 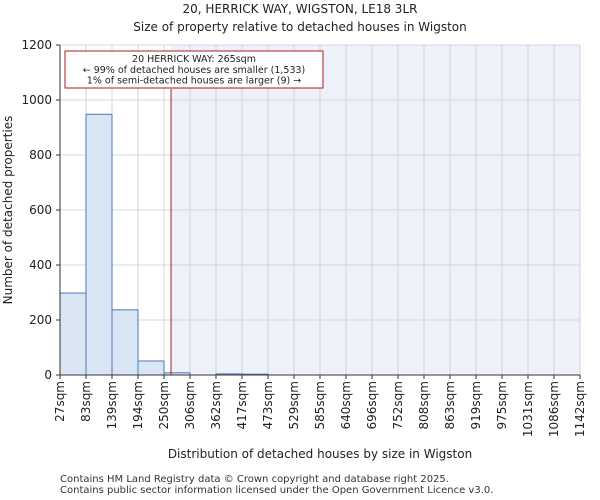 I want to click on y-tick-label: 0, so click(x=48, y=375).